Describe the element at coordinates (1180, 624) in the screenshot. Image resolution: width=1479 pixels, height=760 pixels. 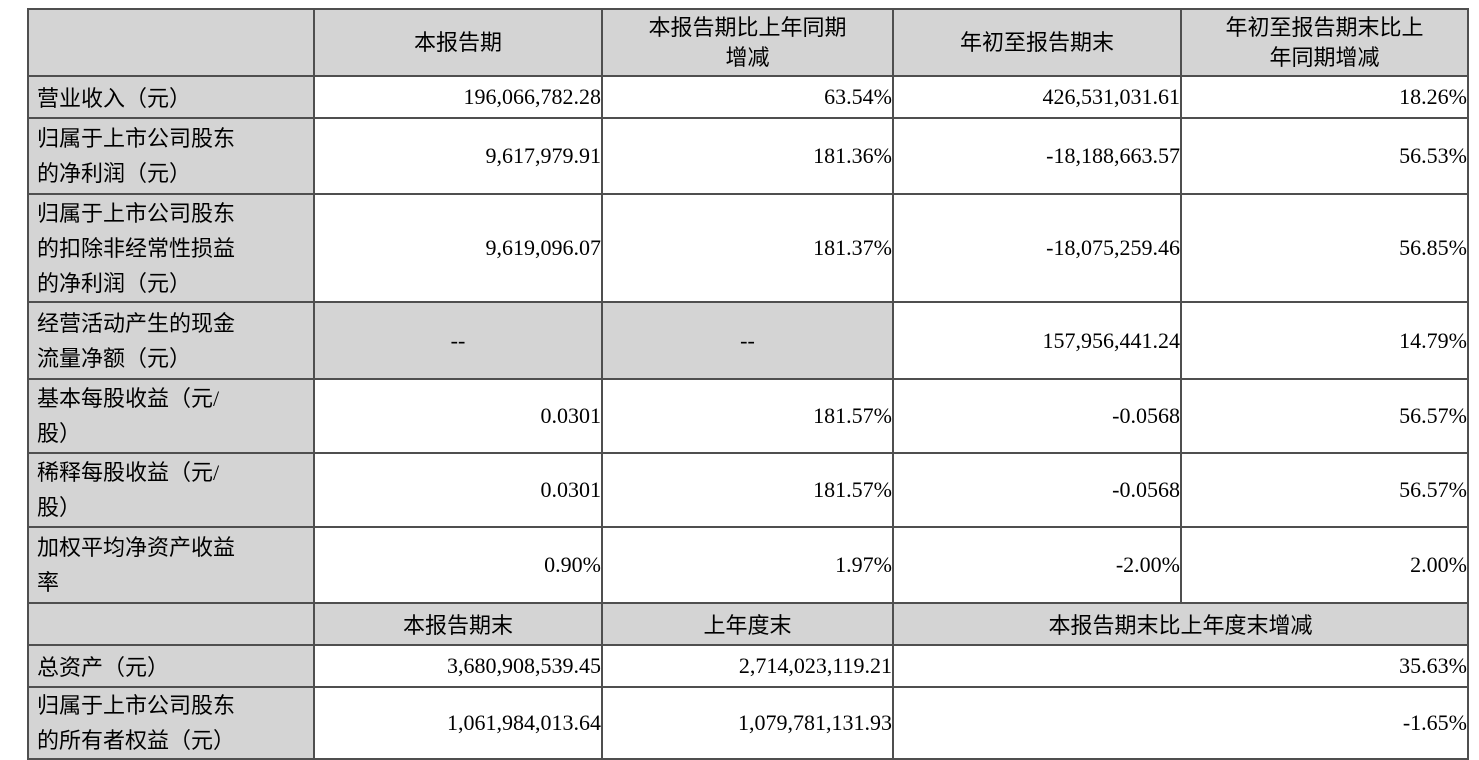
I see `subheader-change: 本报告期末比上年度末增减` at that location.